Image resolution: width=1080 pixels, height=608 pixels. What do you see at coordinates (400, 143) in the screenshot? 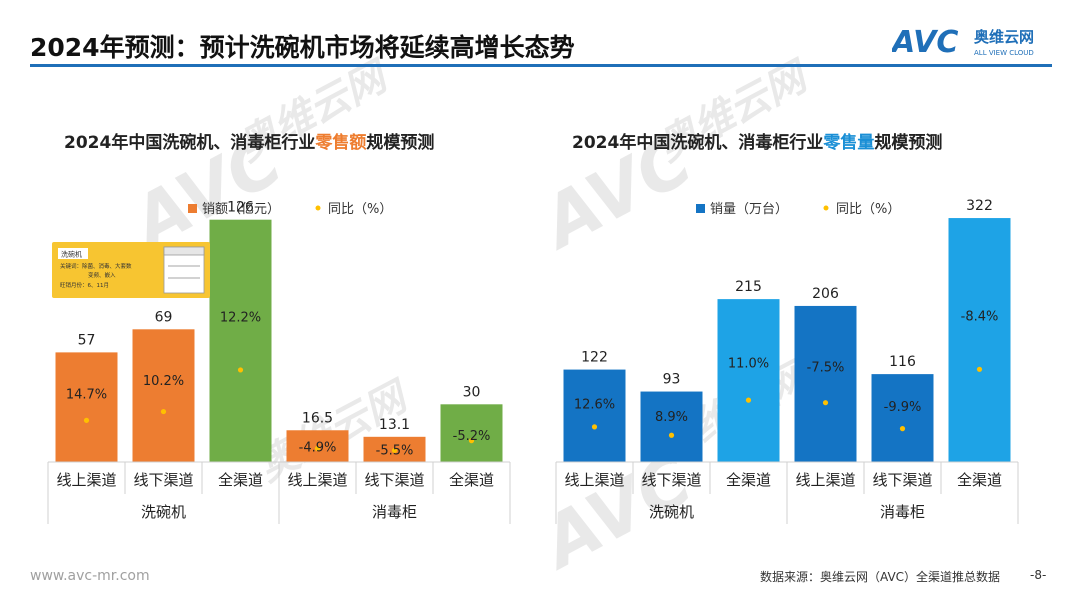
I see `left-title-post: 规模预测` at bounding box center [400, 143].